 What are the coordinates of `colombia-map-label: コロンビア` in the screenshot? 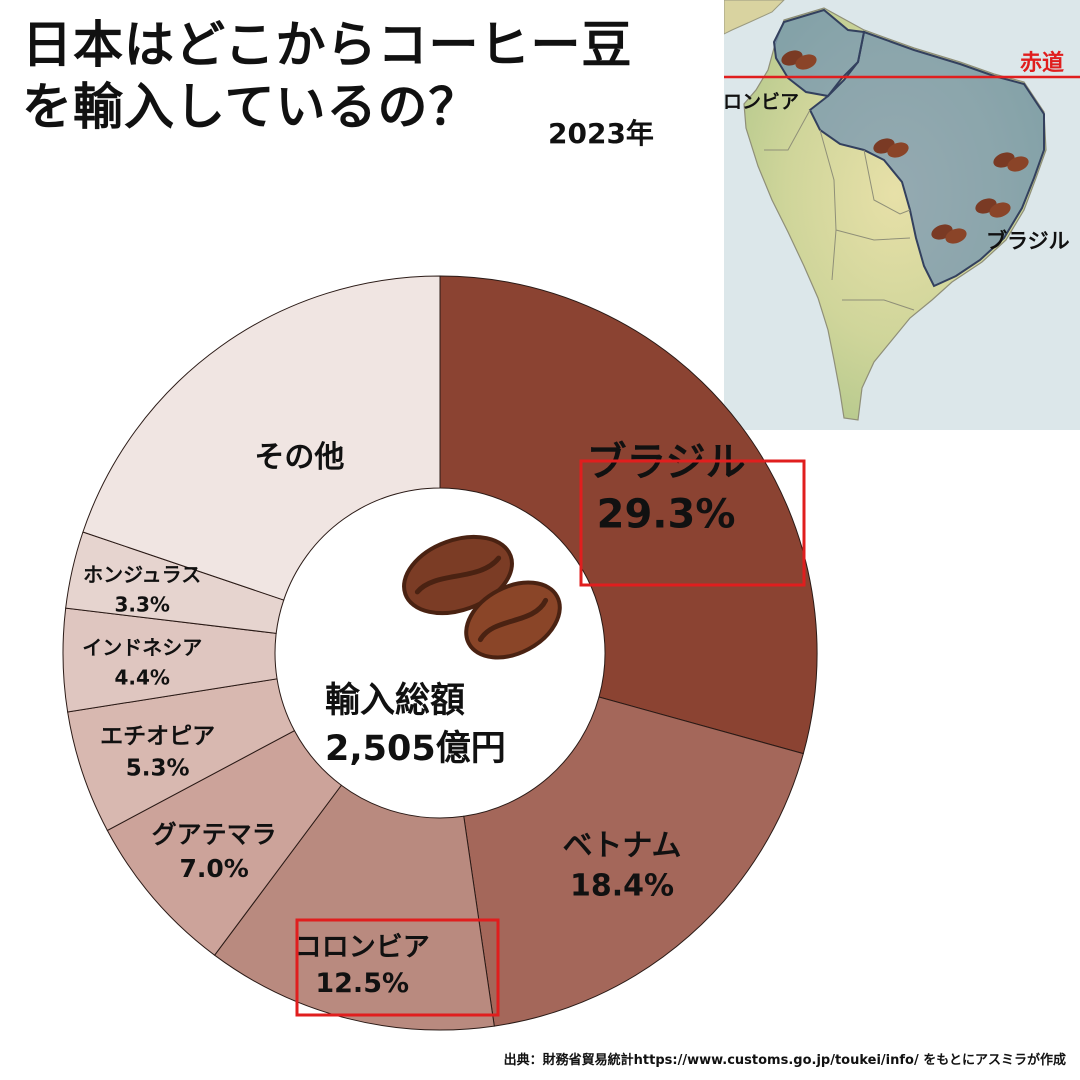 It's located at (761, 102).